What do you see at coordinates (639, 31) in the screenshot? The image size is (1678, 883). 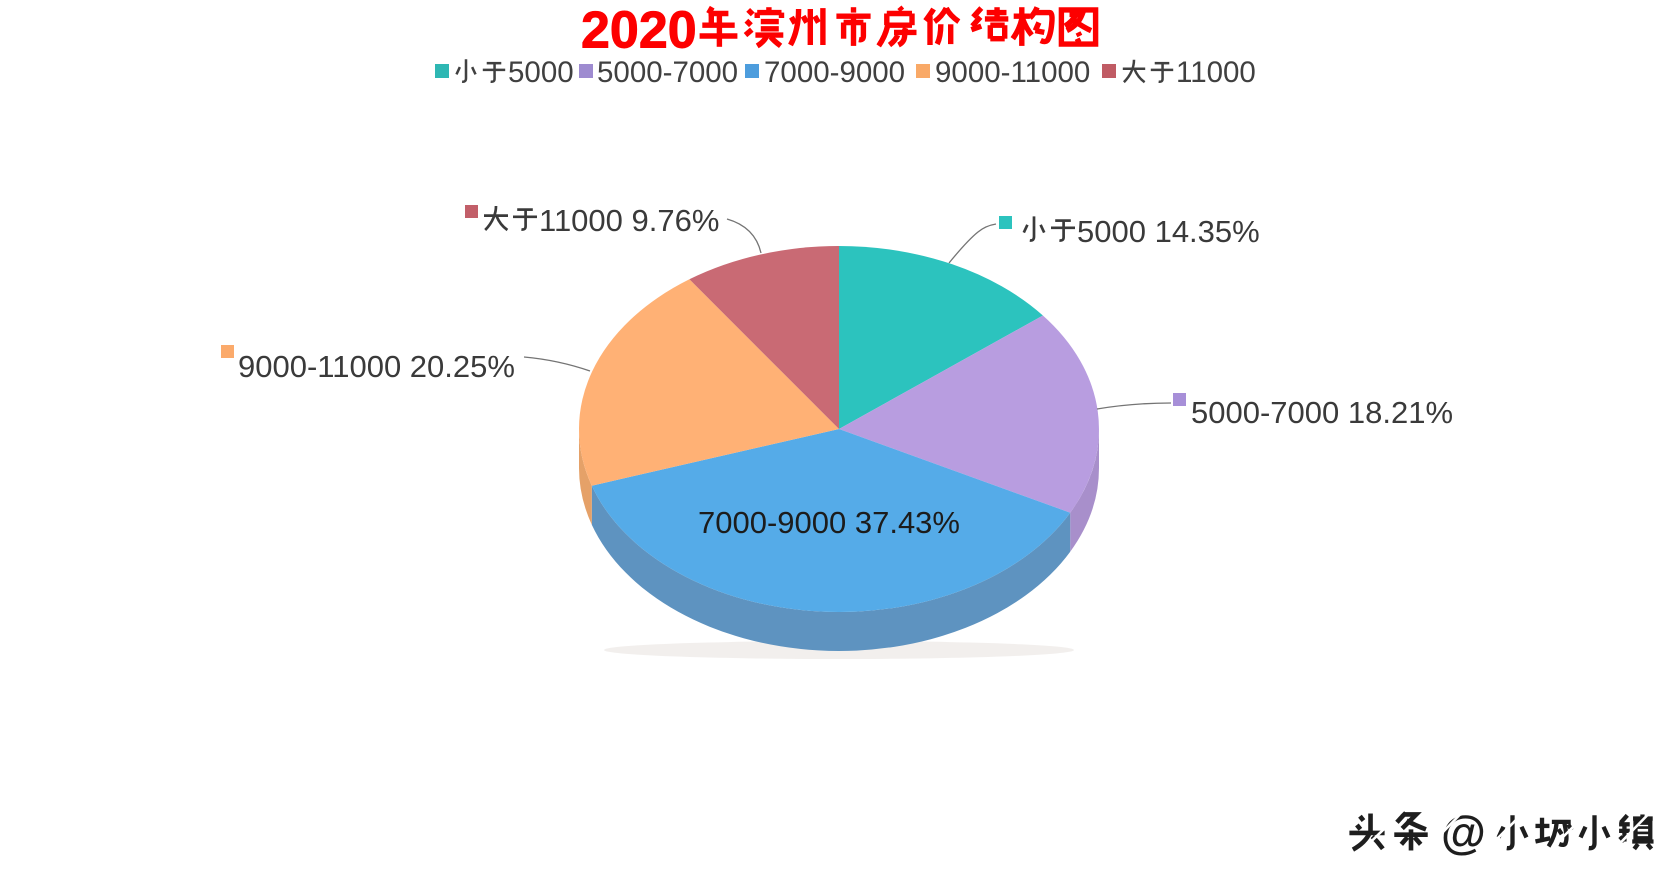 I see `svg-text: 2020` at bounding box center [639, 31].